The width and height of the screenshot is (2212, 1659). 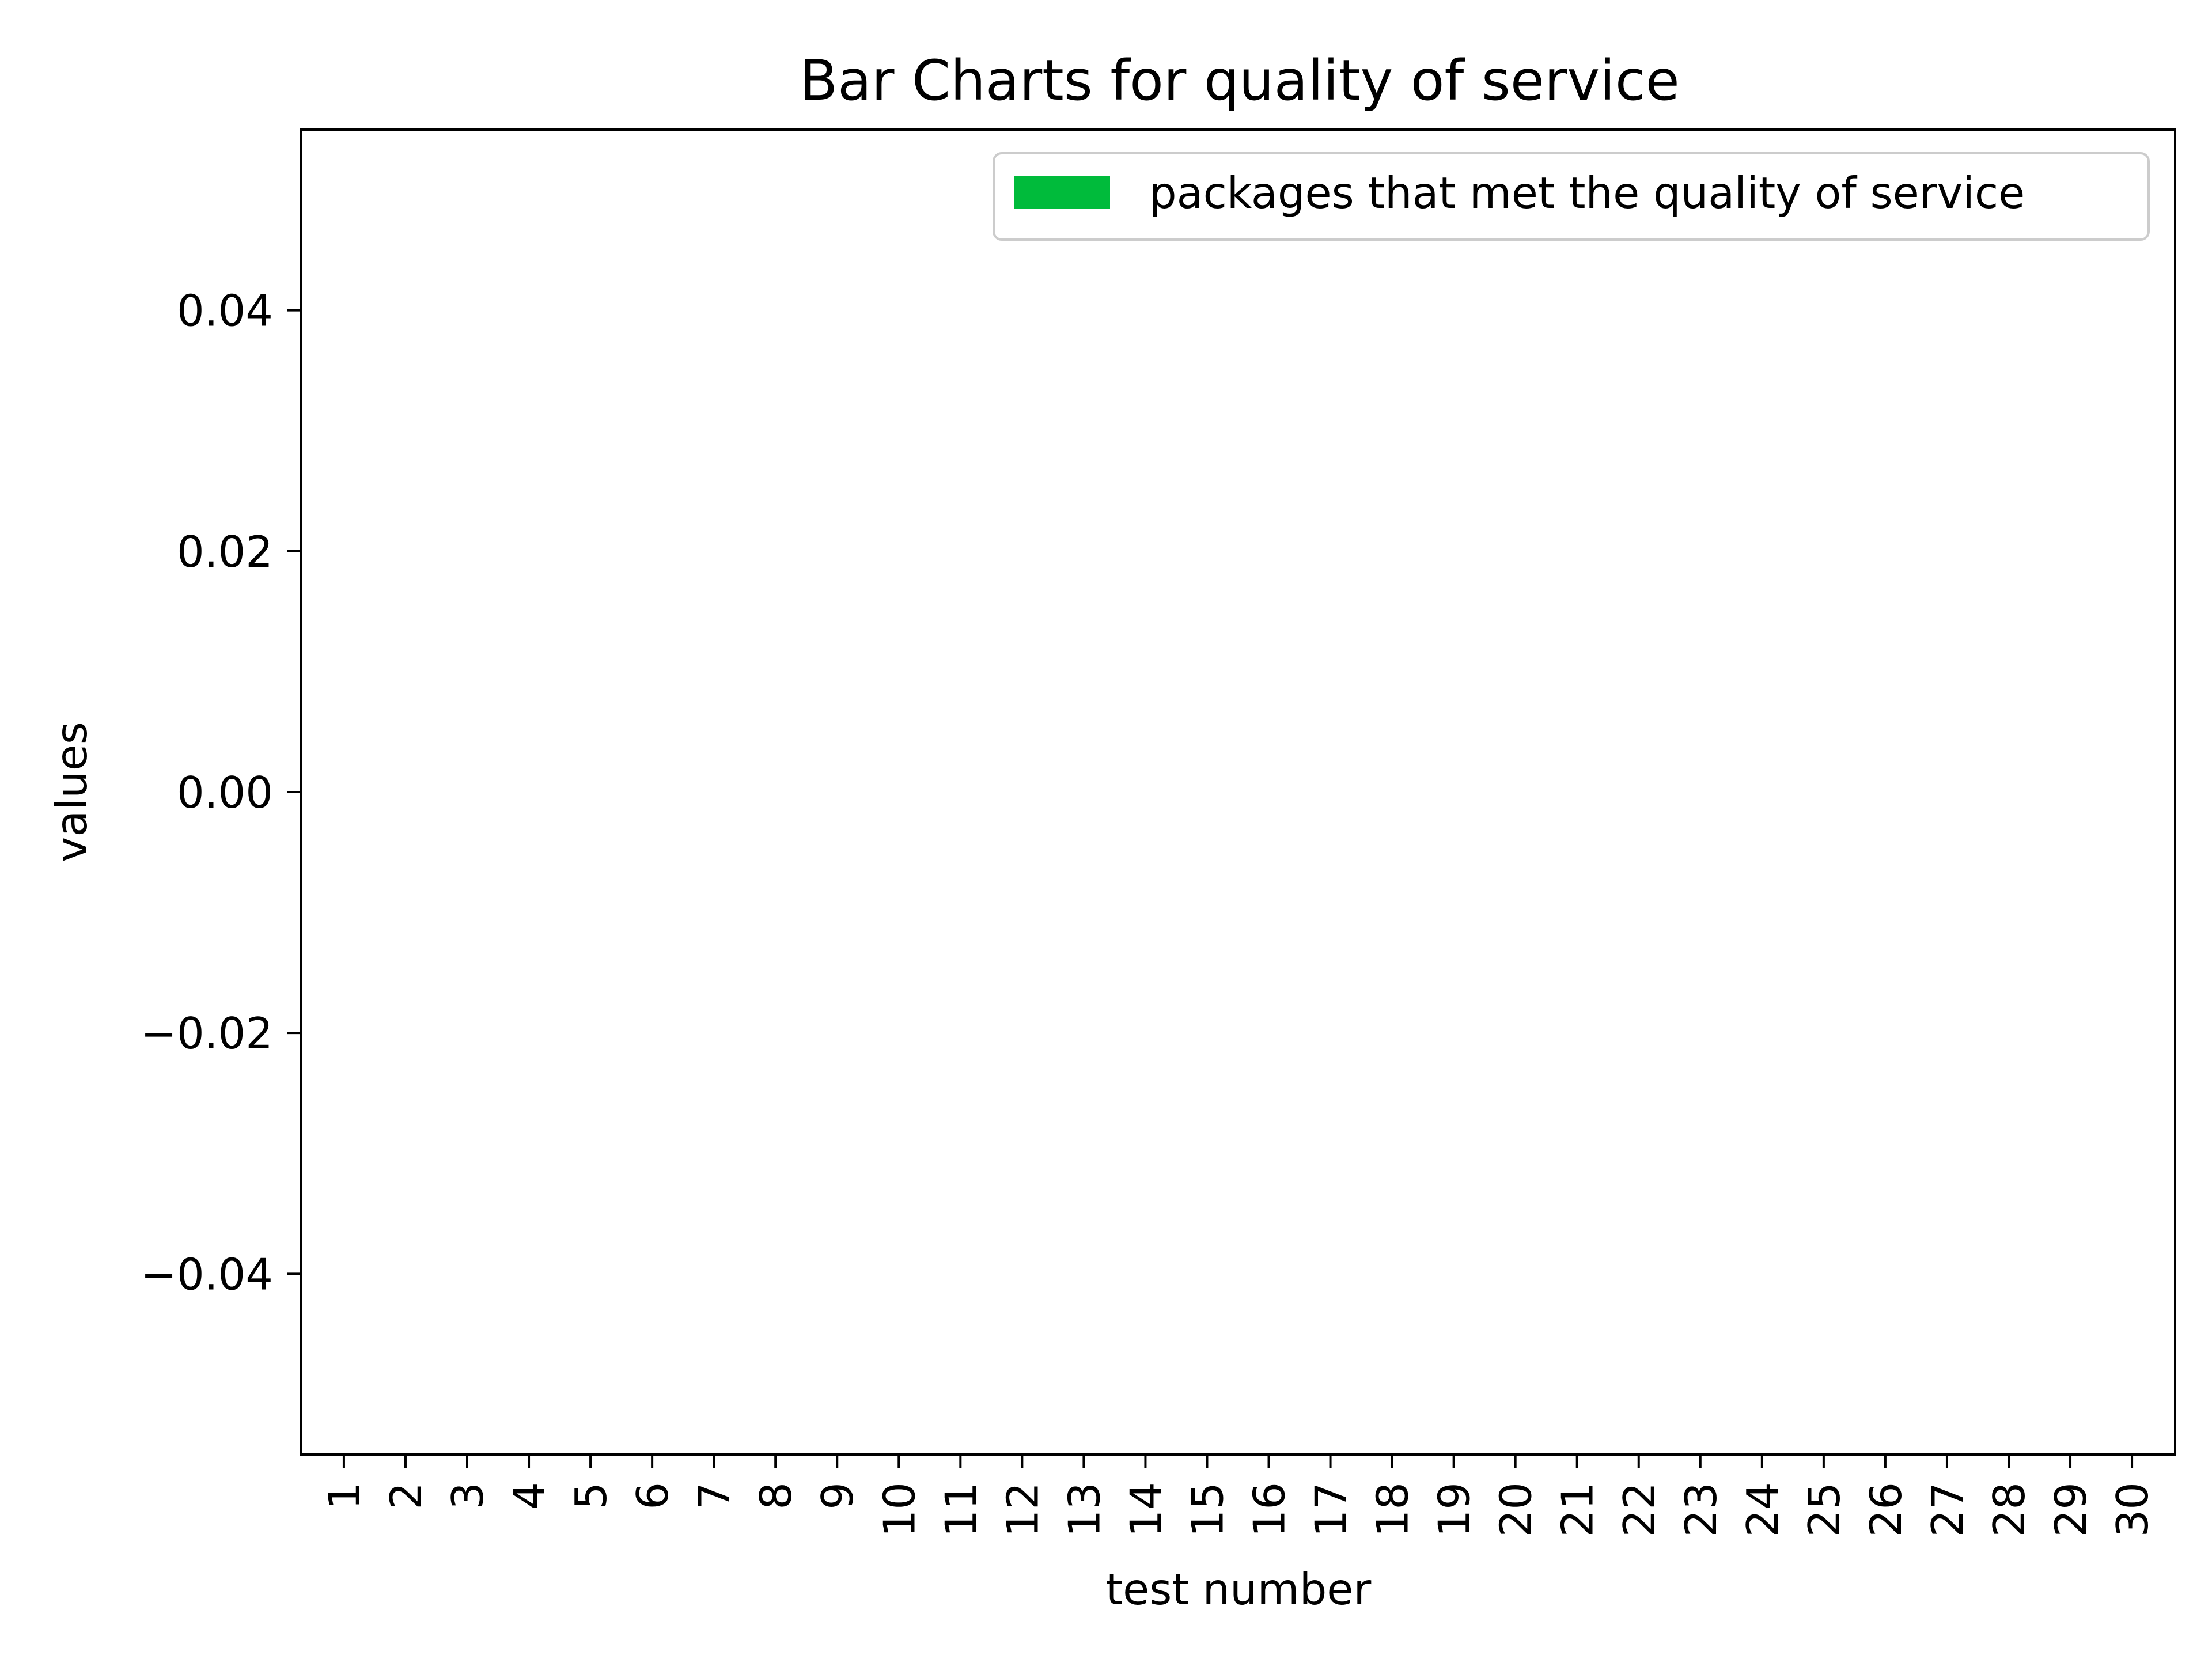 I want to click on x-tick-label: 5, so click(x=591, y=1496).